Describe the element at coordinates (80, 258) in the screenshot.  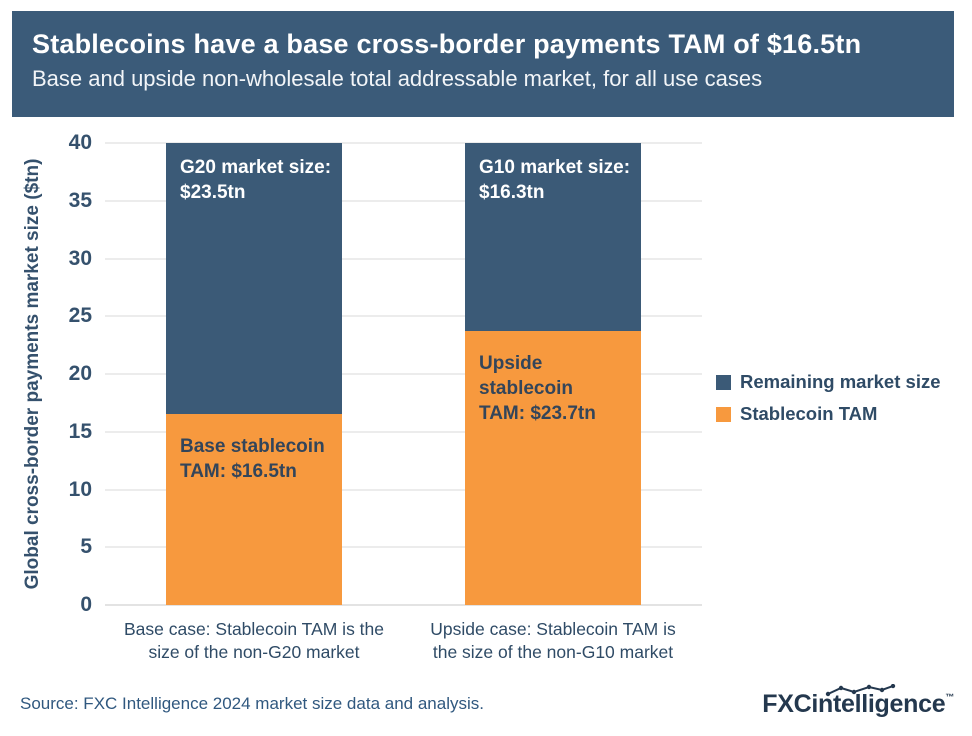
I see `y-tick-label: 30` at that location.